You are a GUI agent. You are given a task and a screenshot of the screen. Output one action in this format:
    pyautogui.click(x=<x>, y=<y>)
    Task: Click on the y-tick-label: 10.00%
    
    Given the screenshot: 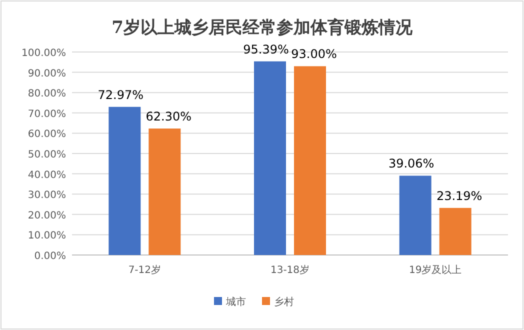 What is the action you would take?
    pyautogui.click(x=47, y=236)
    